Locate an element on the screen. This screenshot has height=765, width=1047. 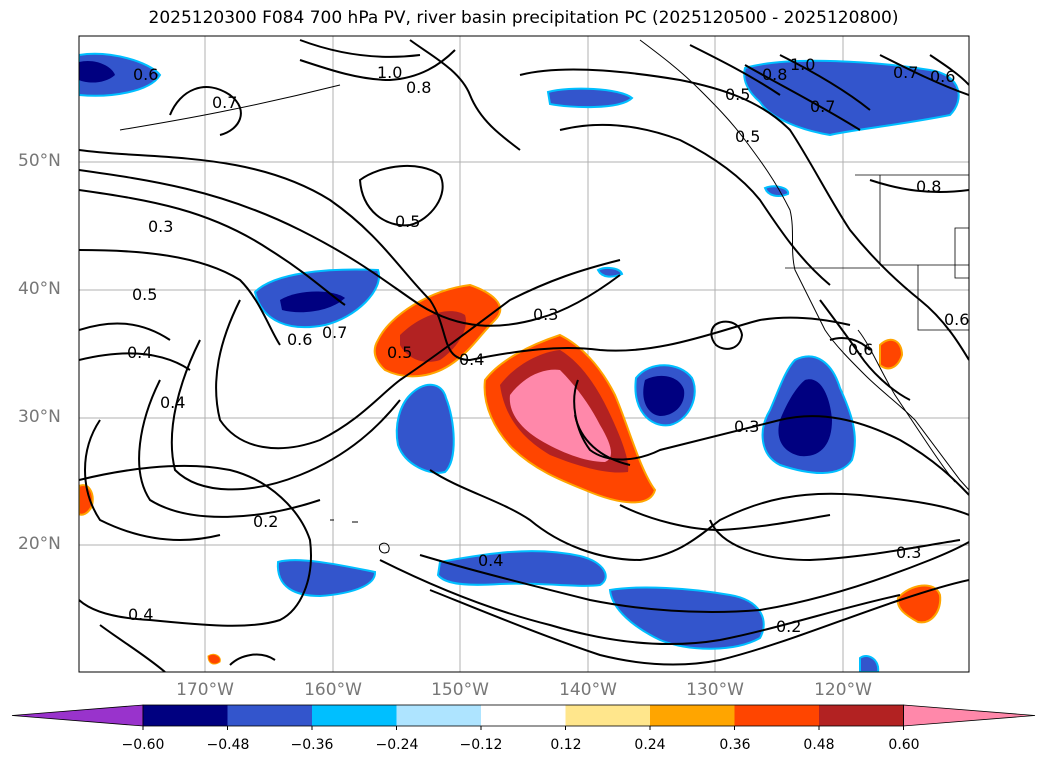
colorbar is located at coordinates (523, 717).